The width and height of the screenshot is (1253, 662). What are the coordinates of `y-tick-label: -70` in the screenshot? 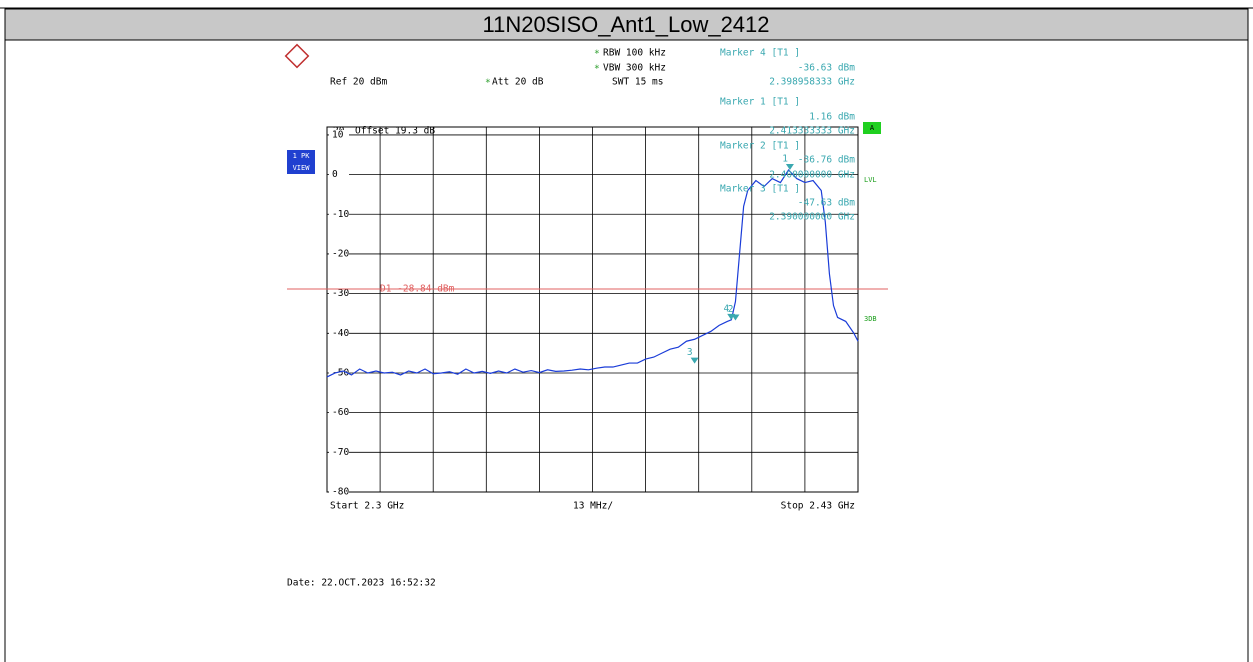 It's located at (340, 452).